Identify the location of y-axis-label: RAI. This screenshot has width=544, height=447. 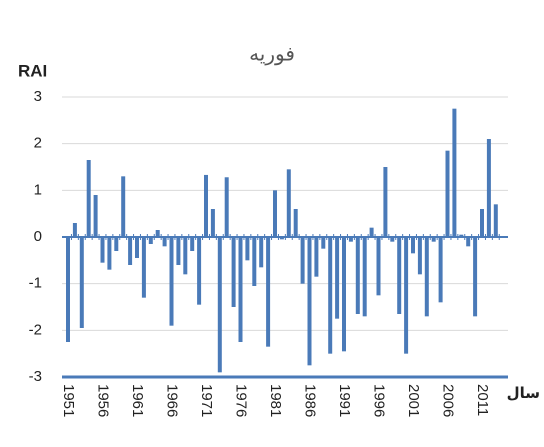
(32, 70).